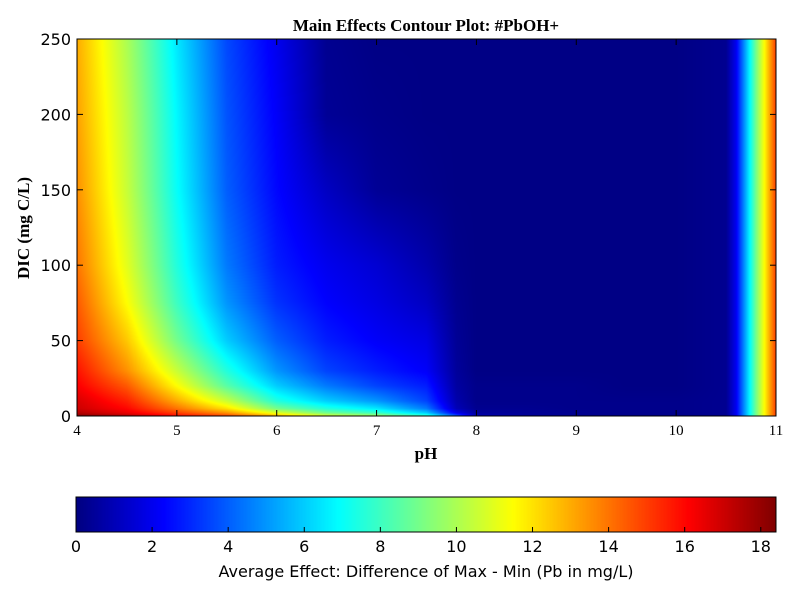 The height and width of the screenshot is (600, 800). What do you see at coordinates (761, 546) in the screenshot?
I see `colorbar-tick-label: 18` at bounding box center [761, 546].